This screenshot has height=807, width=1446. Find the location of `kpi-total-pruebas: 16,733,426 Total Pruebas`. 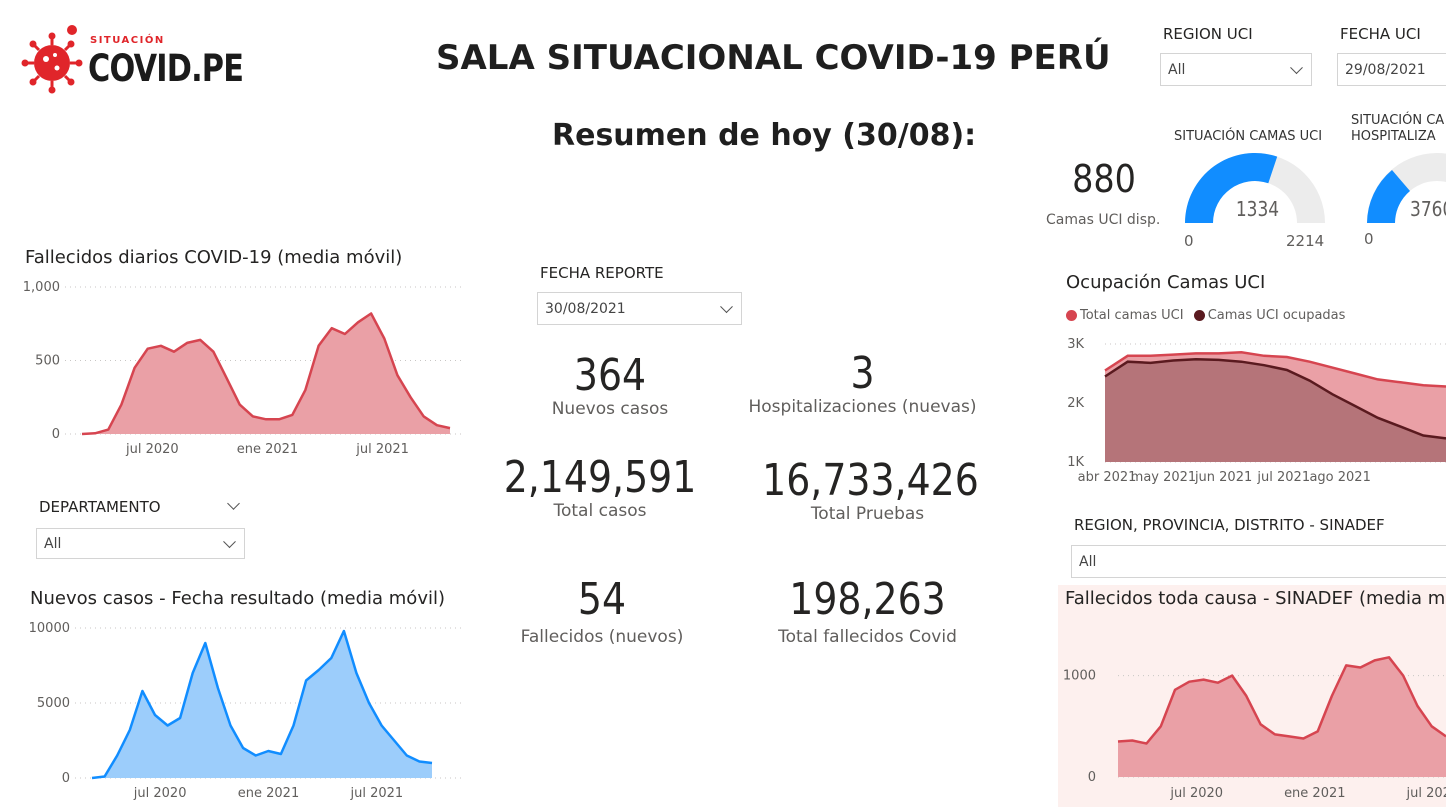

kpi-total-pruebas: 16,733,426 Total Pruebas is located at coordinates (867, 489).